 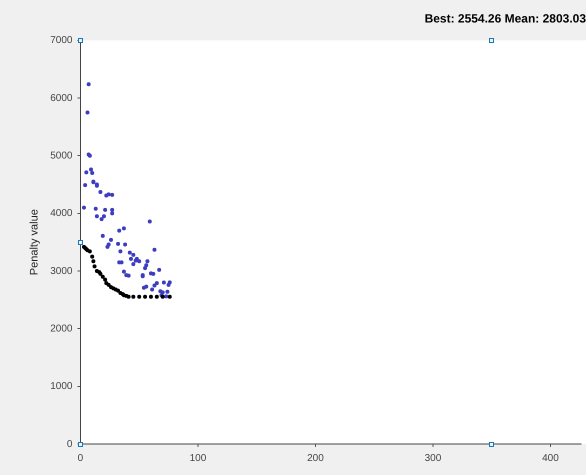 What do you see at coordinates (34, 242) in the screenshot?
I see `y-axis-title: Penalty value` at bounding box center [34, 242].